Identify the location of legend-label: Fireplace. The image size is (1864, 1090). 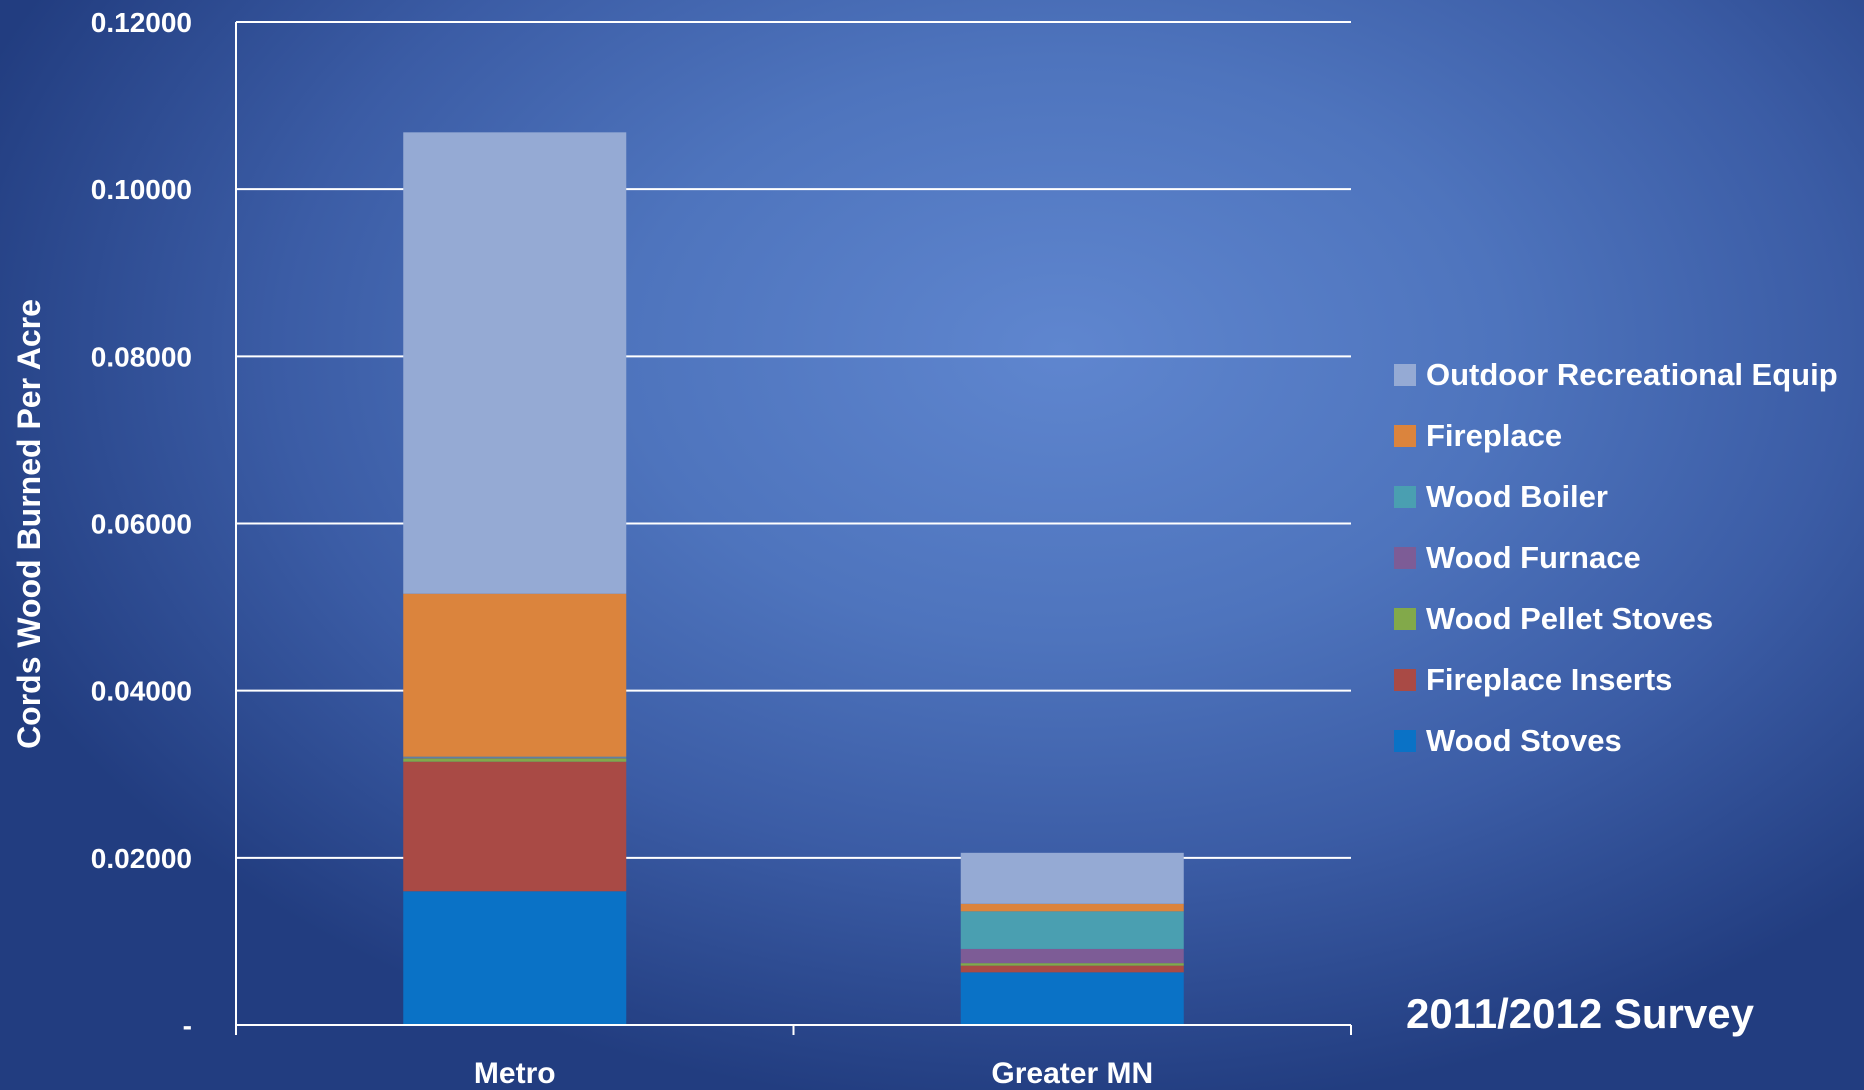
(1494, 435).